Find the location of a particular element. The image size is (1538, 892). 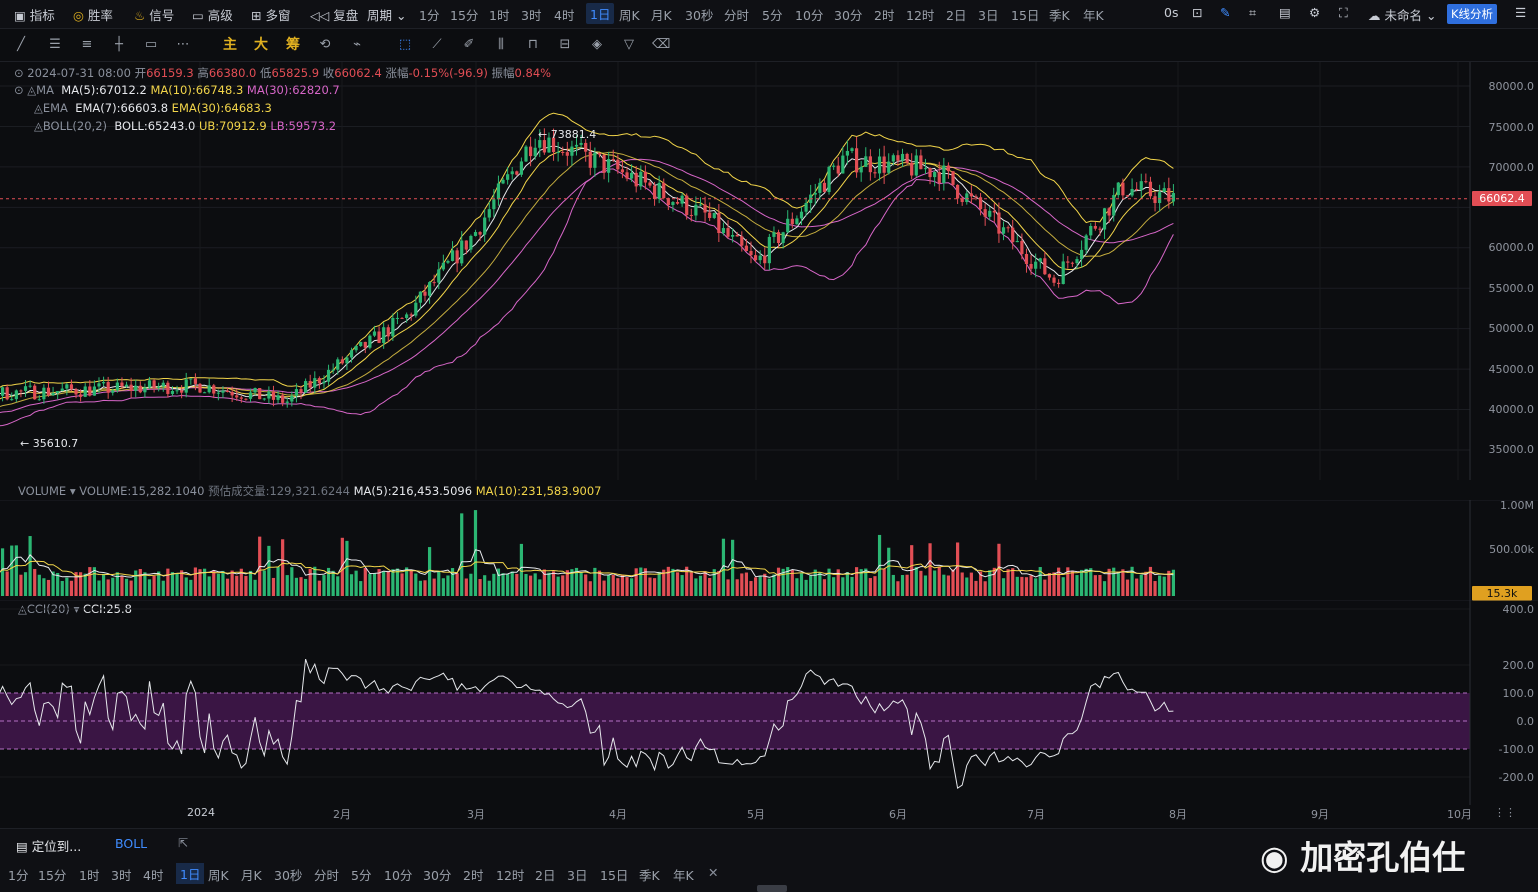

timeframe-bottom-16: 3日 is located at coordinates (577, 875).